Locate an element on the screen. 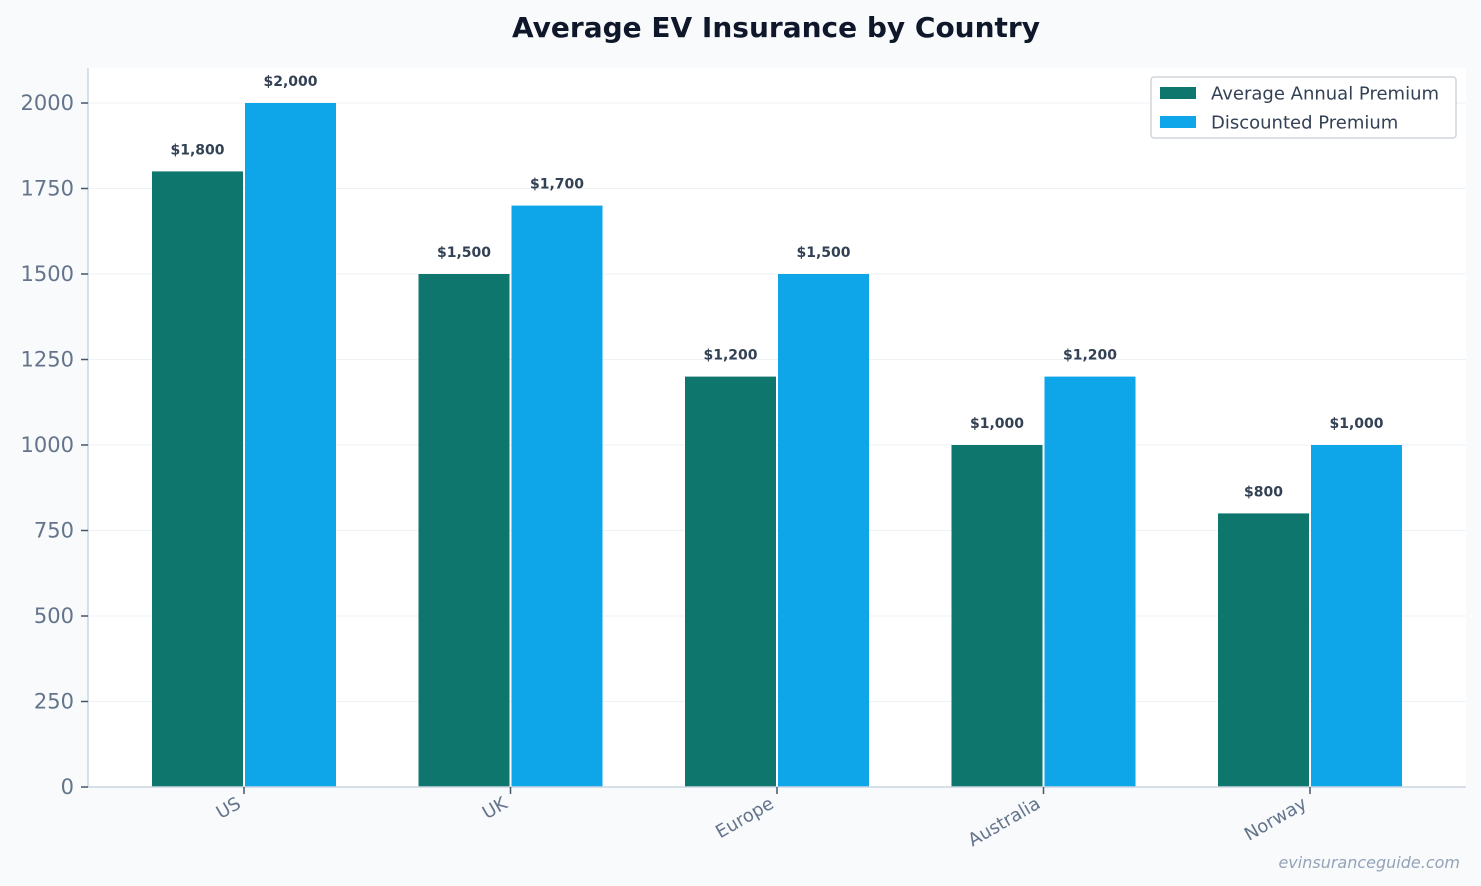 The width and height of the screenshot is (1481, 886). xtick-label-europe: Europe is located at coordinates (744, 818).